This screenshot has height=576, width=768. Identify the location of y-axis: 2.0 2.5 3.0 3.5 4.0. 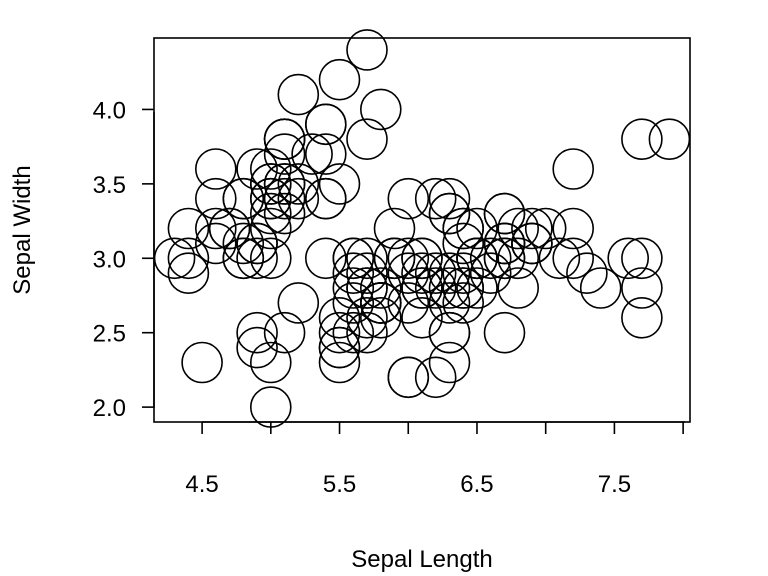
(124, 259).